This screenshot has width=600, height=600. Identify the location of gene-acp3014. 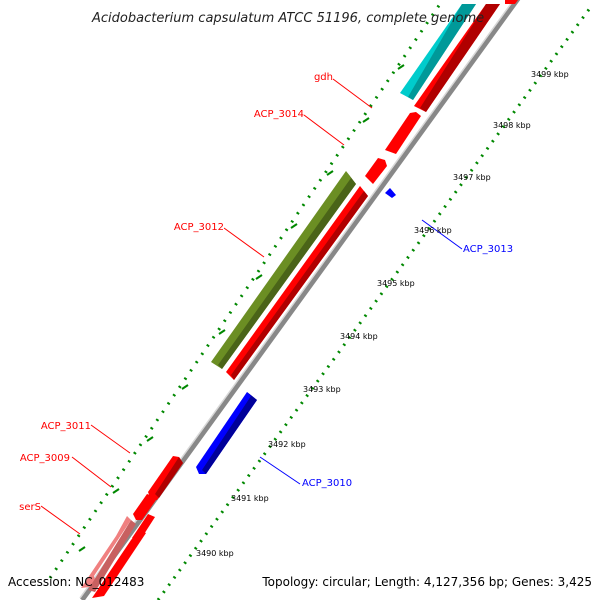
(376, 171).